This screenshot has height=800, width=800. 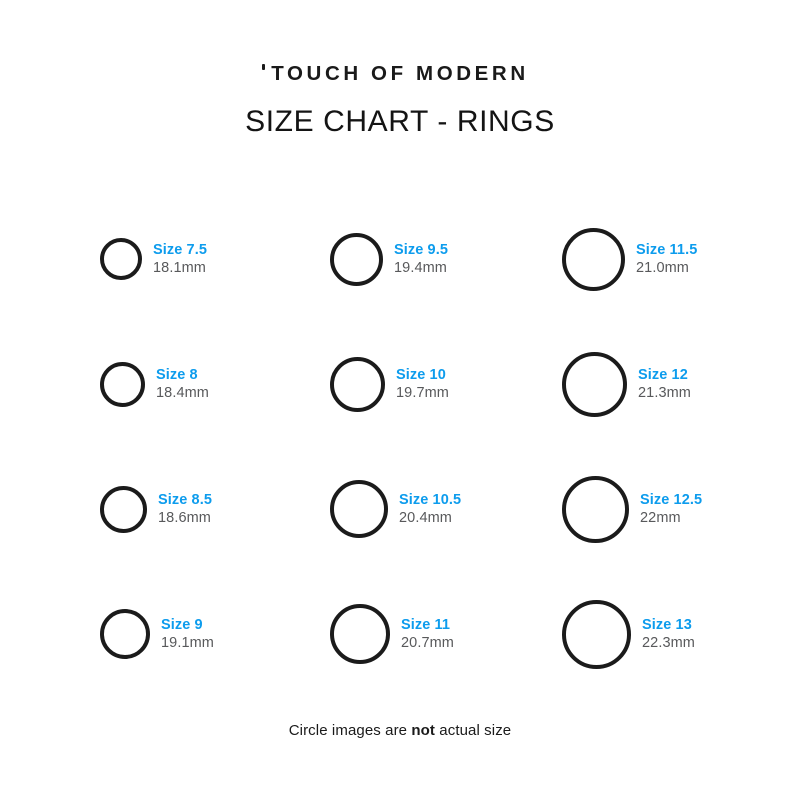 I want to click on ring-diameter-label: 21.3mm, so click(x=664, y=392).